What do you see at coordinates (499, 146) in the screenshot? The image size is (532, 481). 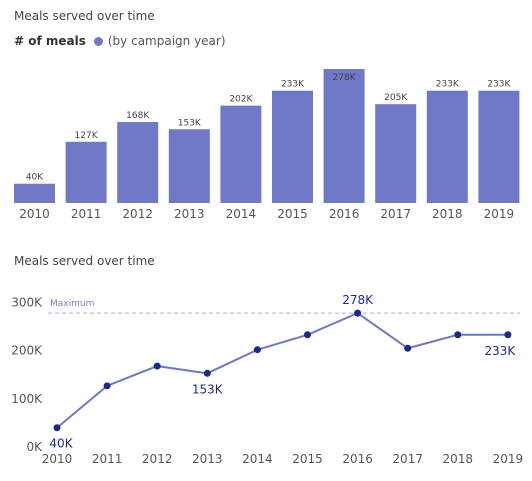 I see `bar-2019` at bounding box center [499, 146].